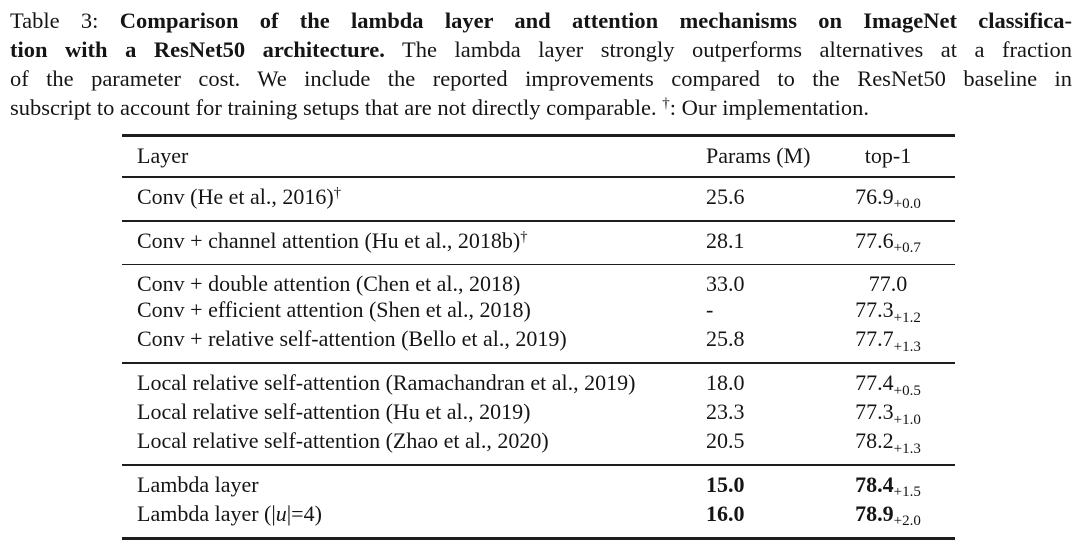  What do you see at coordinates (538, 156) in the screenshot?
I see `table-header-row: Layer Params (M) top-1` at bounding box center [538, 156].